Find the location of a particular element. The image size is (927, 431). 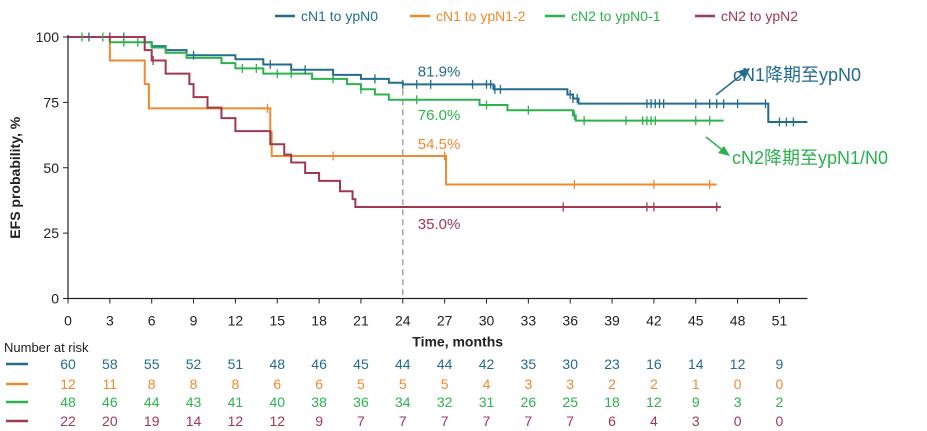

risk-count: 23 is located at coordinates (612, 364).